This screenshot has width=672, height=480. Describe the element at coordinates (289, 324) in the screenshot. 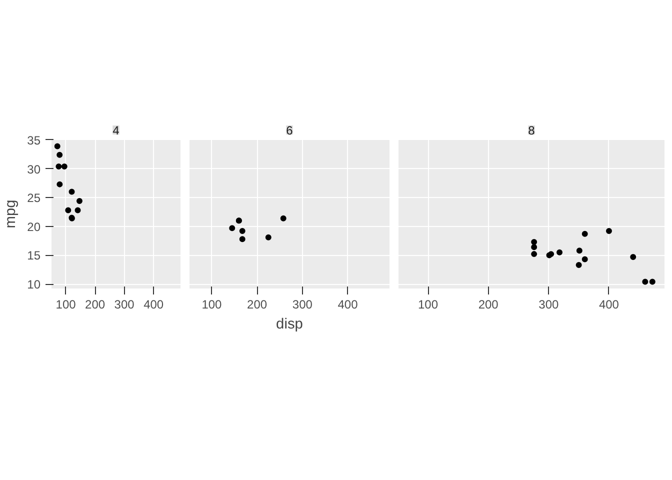

I see `x-axis-title: disp` at that location.